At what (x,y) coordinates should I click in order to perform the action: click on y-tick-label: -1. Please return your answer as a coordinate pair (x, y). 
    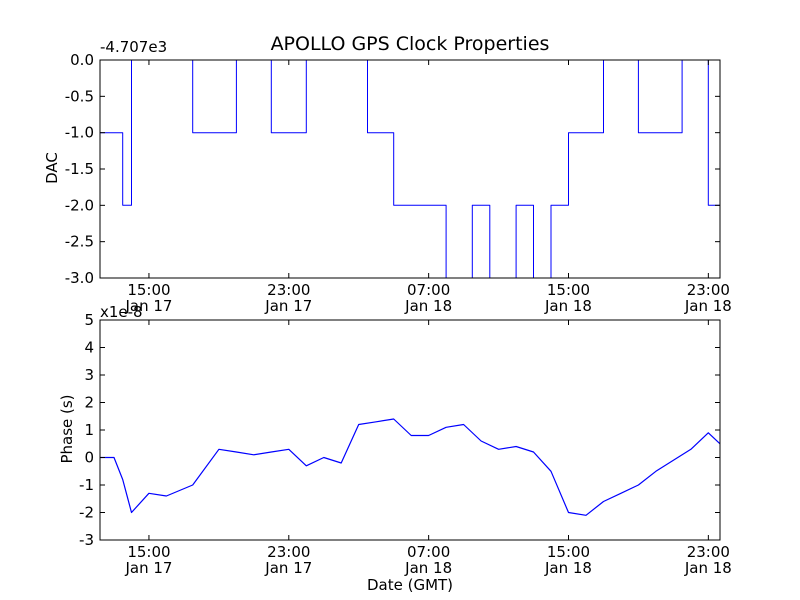
    Looking at the image, I should click on (86, 485).